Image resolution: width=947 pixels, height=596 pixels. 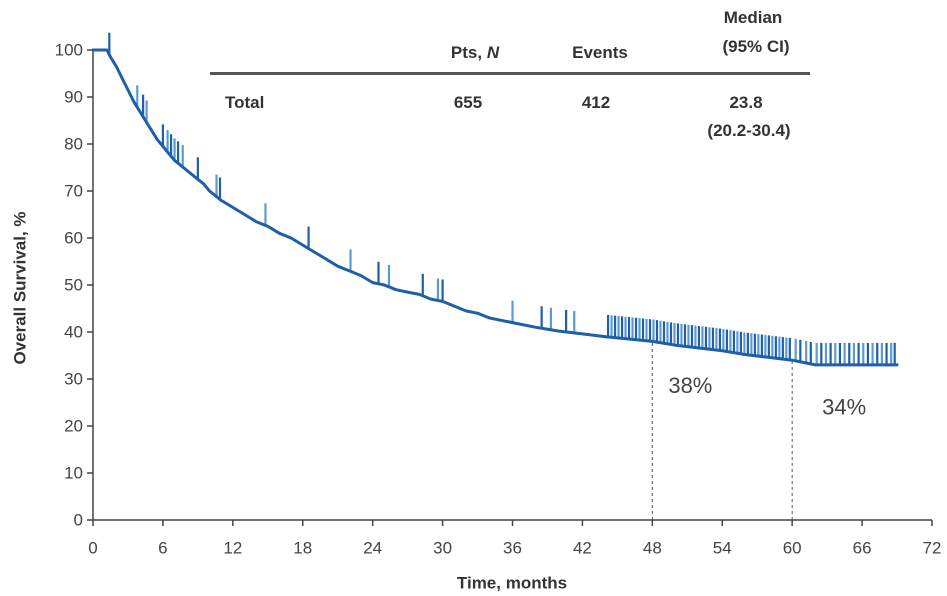 I want to click on y-axis-ticks: 0 10 20 30 40 50 60 70 80 90 100, so click(x=74, y=285).